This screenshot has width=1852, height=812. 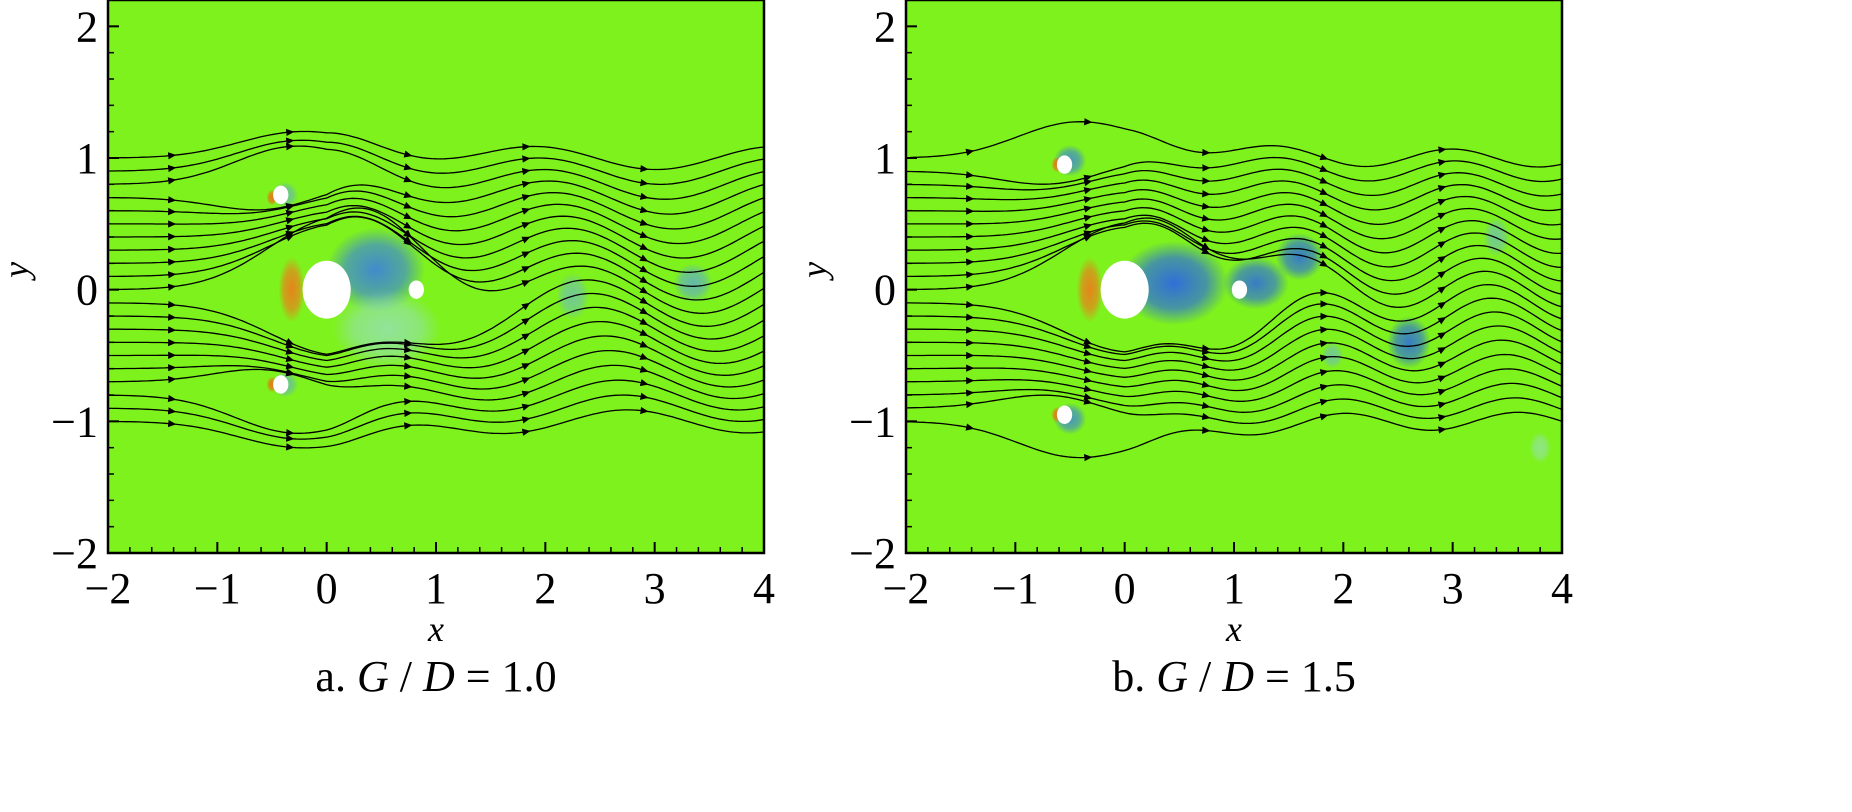 I want to click on caption-part: a., so click(x=336, y=676).